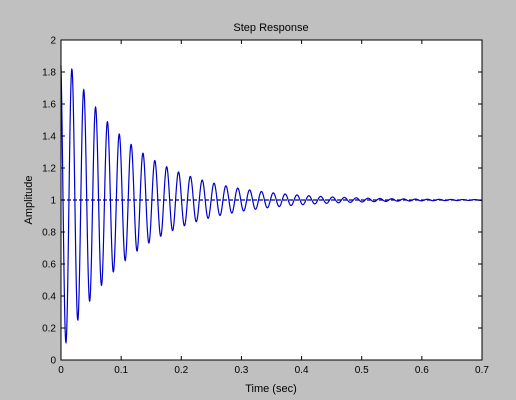  What do you see at coordinates (49, 265) in the screenshot?
I see `y-tick-label: 0.6` at bounding box center [49, 265].